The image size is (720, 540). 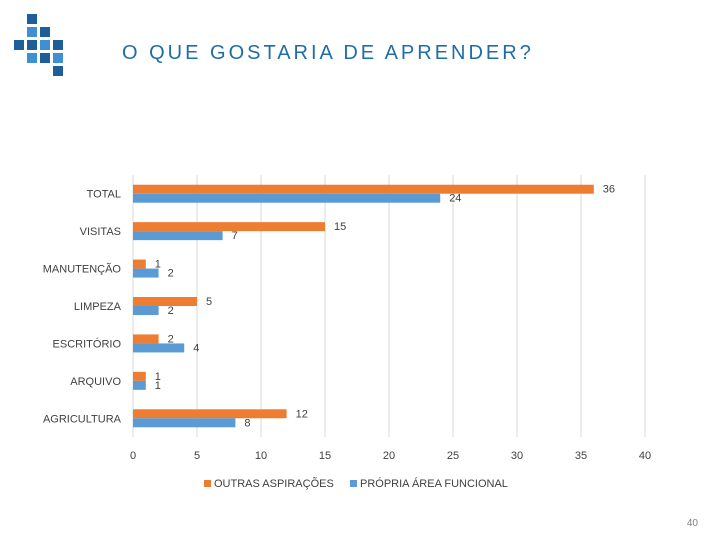 I want to click on category-label: AGRICULTURA, so click(x=82, y=419).